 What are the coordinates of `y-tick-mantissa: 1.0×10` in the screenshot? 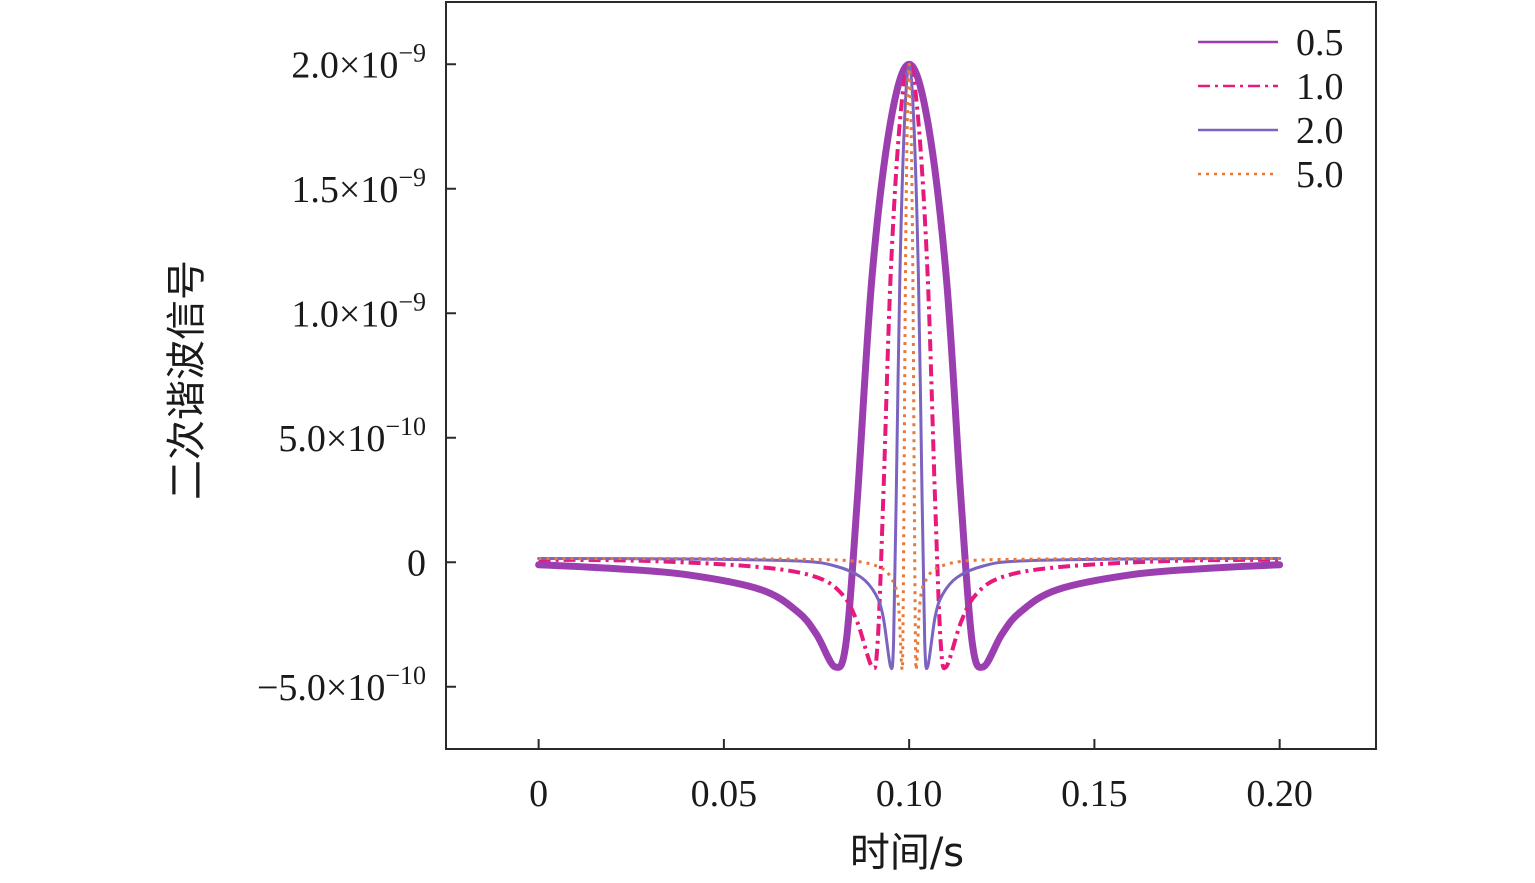 It's located at (344, 314).